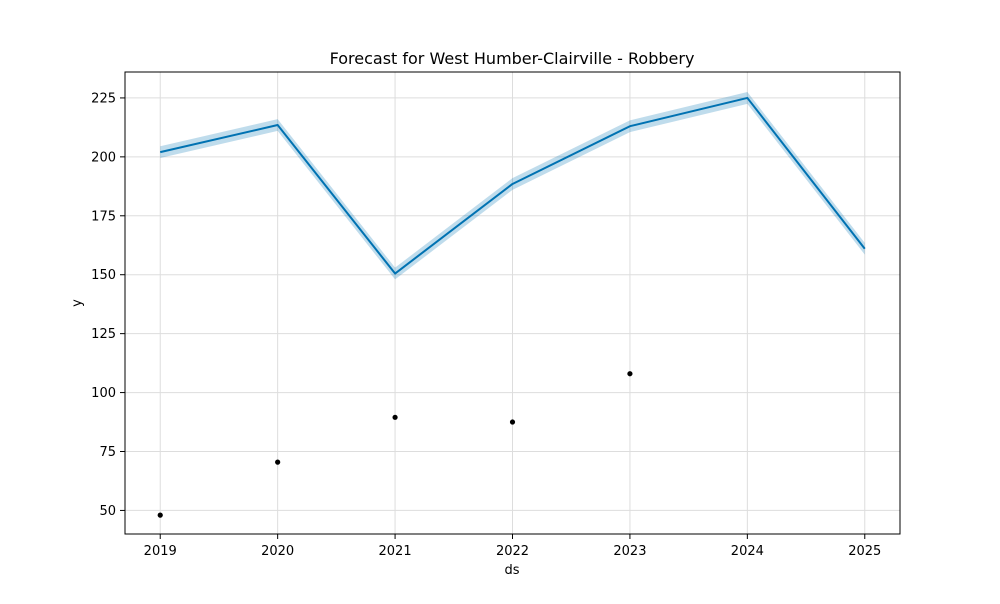  Describe the element at coordinates (512, 551) in the screenshot. I see `x-tick-label: 2022` at that location.